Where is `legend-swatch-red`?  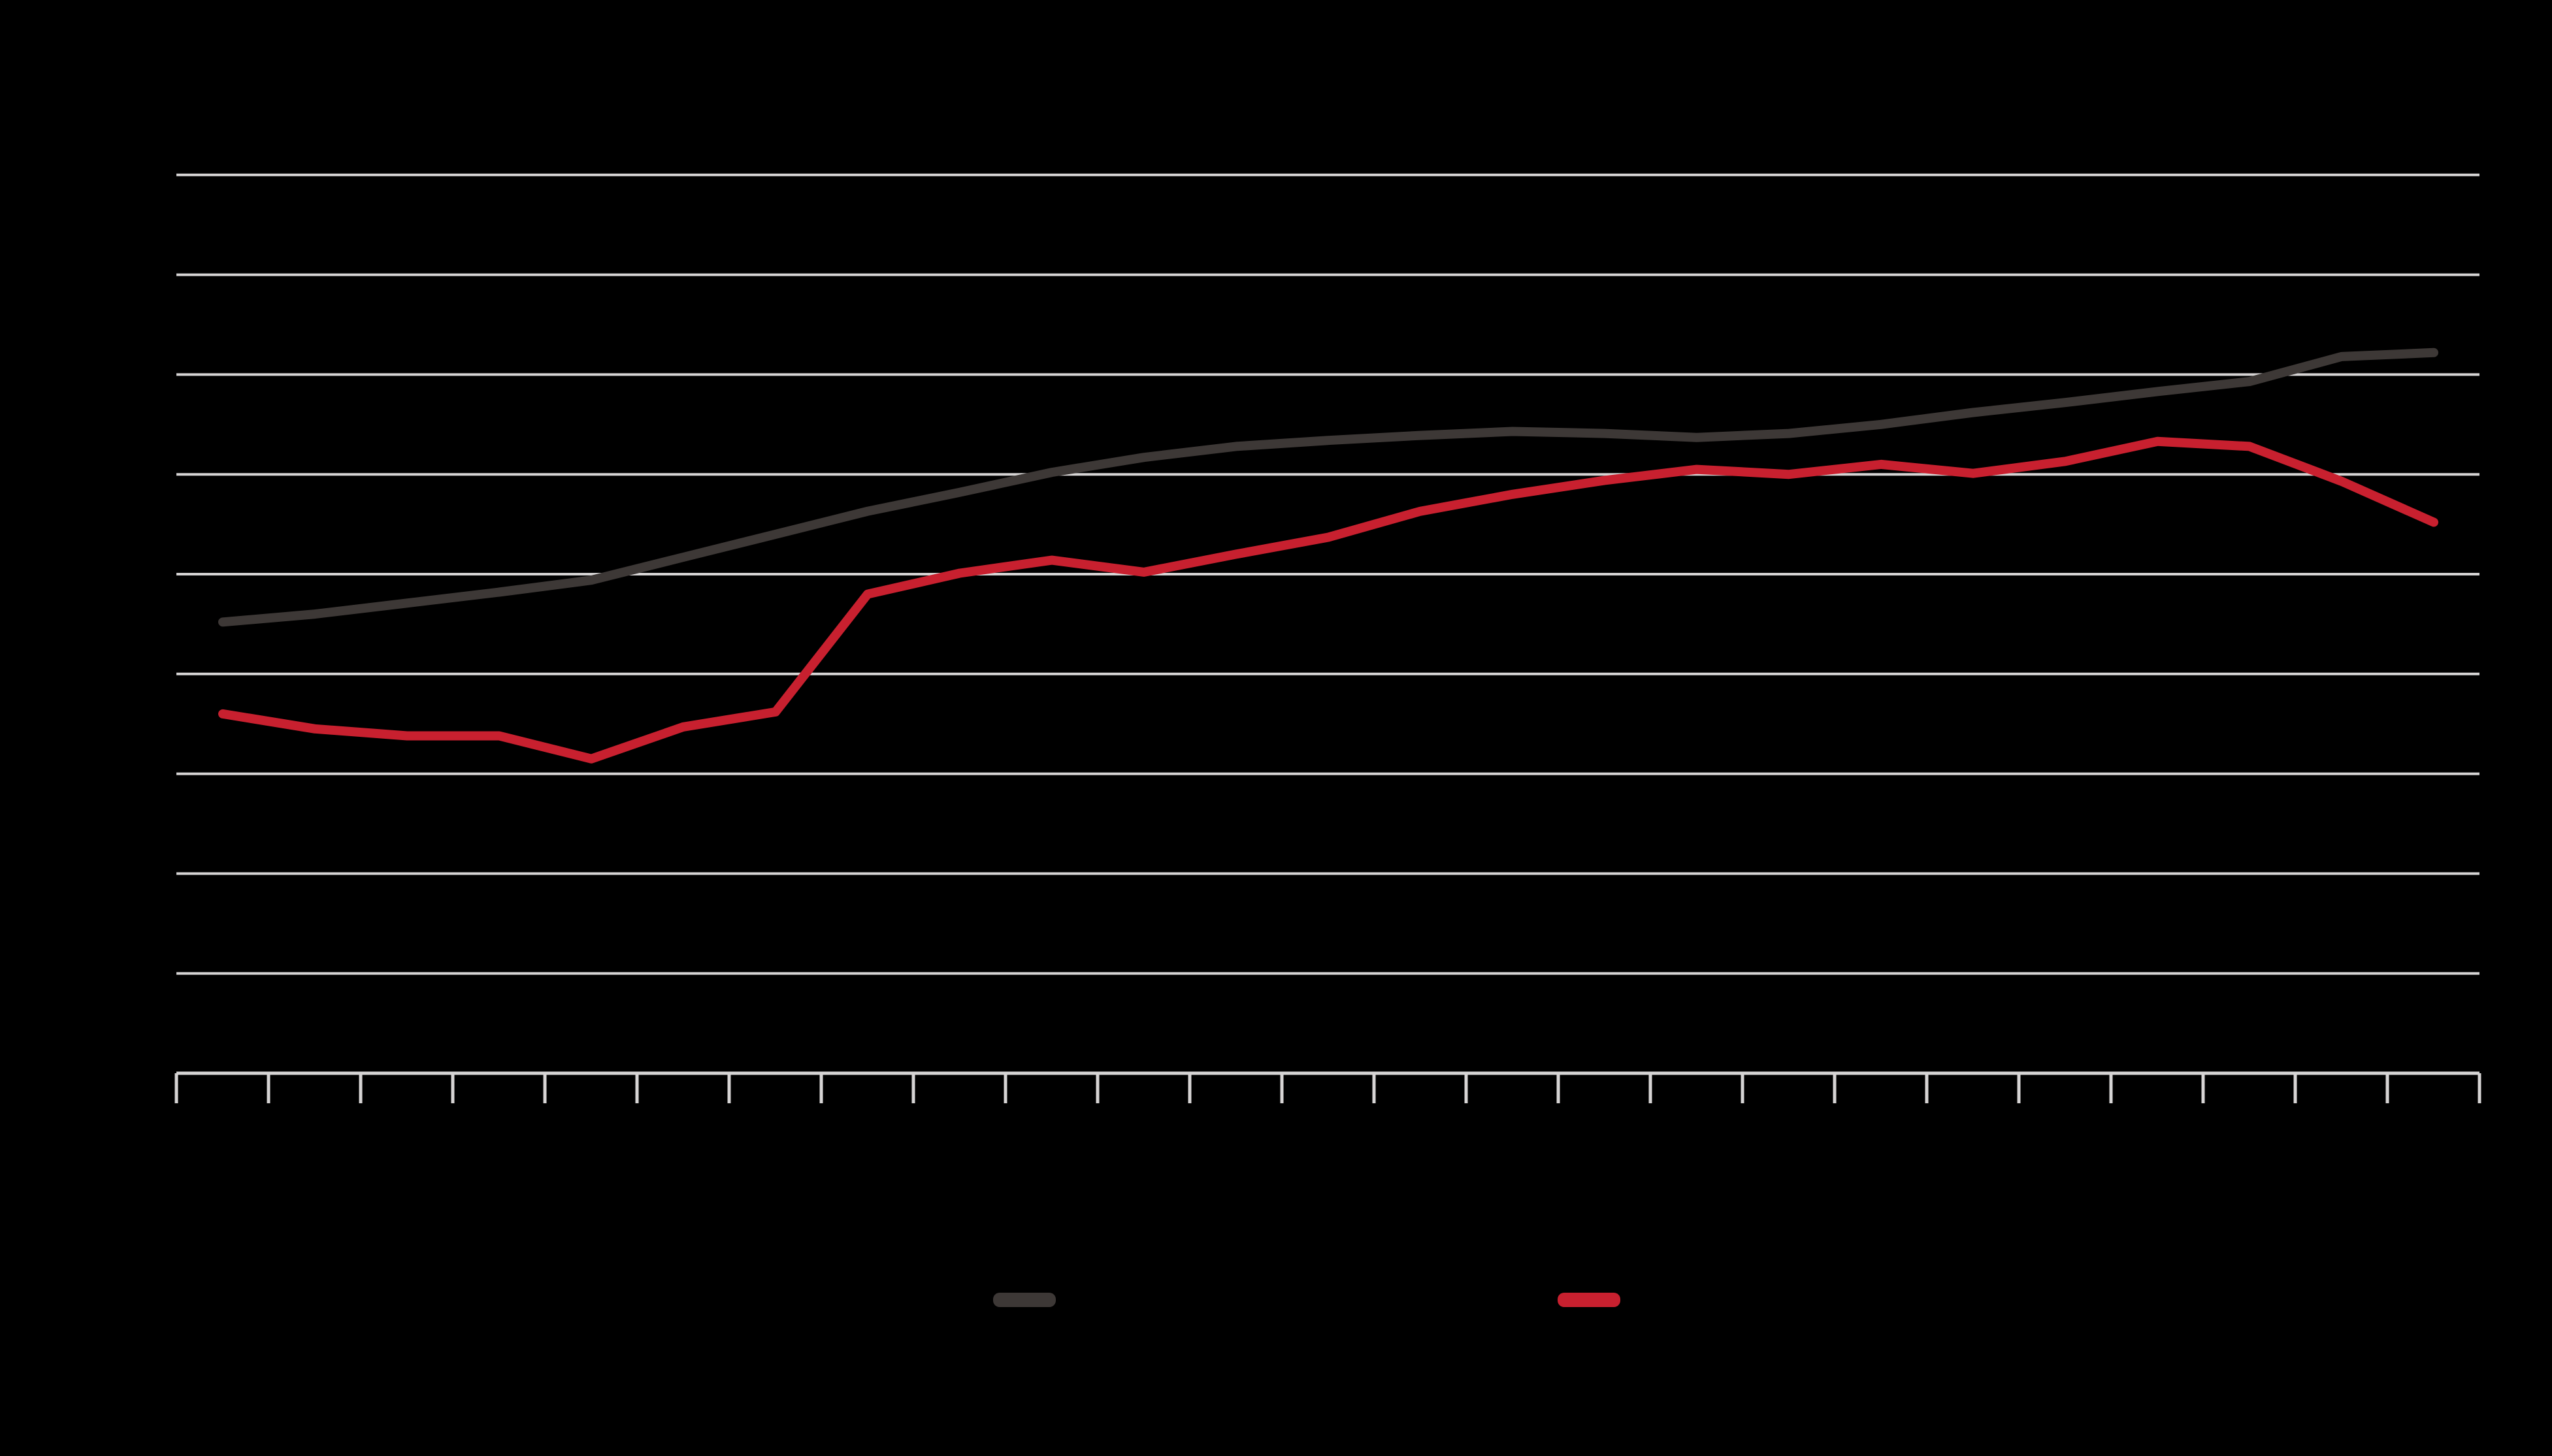 legend-swatch-red is located at coordinates (1589, 1300).